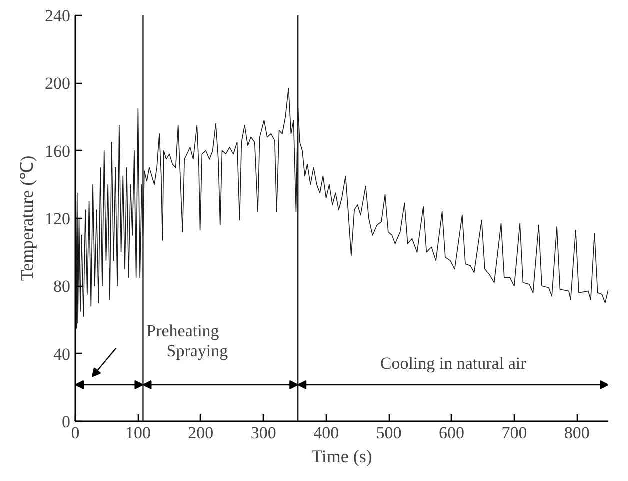 The width and height of the screenshot is (628, 481). What do you see at coordinates (57, 84) in the screenshot?
I see `y-tick-label: 200` at bounding box center [57, 84].